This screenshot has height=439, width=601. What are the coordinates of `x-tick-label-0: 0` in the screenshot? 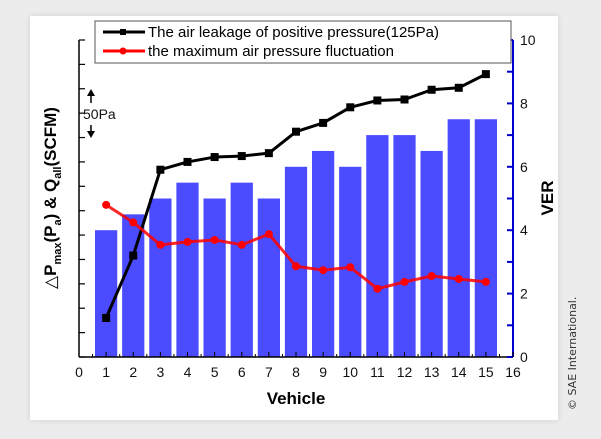 It's located at (79, 372).